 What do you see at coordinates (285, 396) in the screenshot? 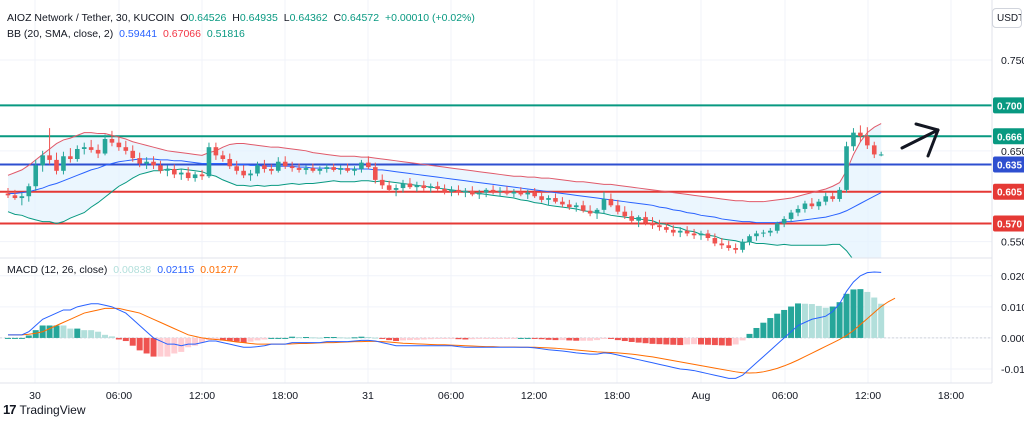
I see `time-tick-label: 18:00` at bounding box center [285, 396].